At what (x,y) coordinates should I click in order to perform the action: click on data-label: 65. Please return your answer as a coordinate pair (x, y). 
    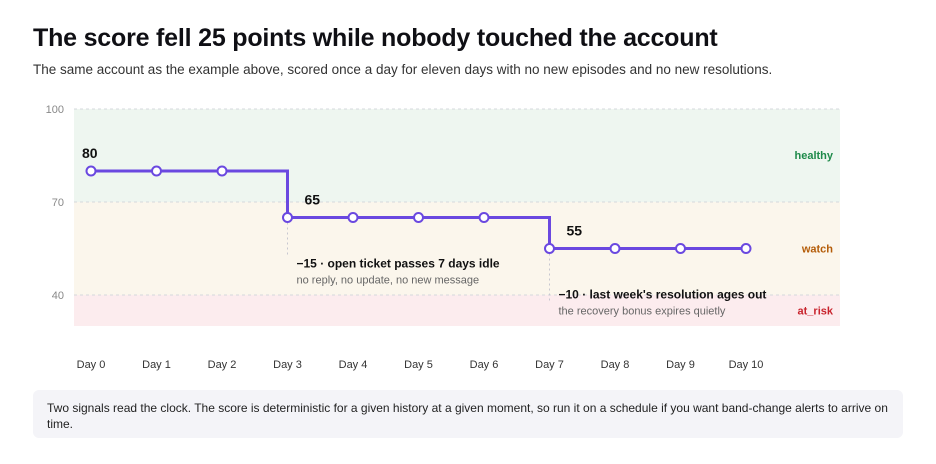
    Looking at the image, I should click on (313, 200).